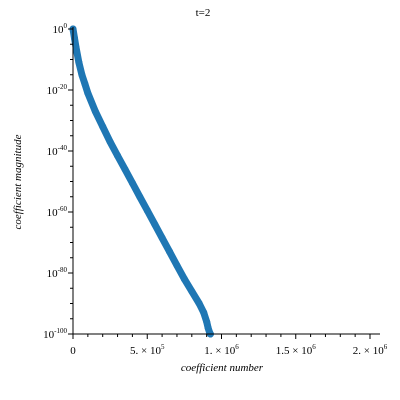 This screenshot has height=400, width=400. I want to click on y-tick-labels: 100 10-20 10-40 10-60 10-80 10-100, so click(55, 181).